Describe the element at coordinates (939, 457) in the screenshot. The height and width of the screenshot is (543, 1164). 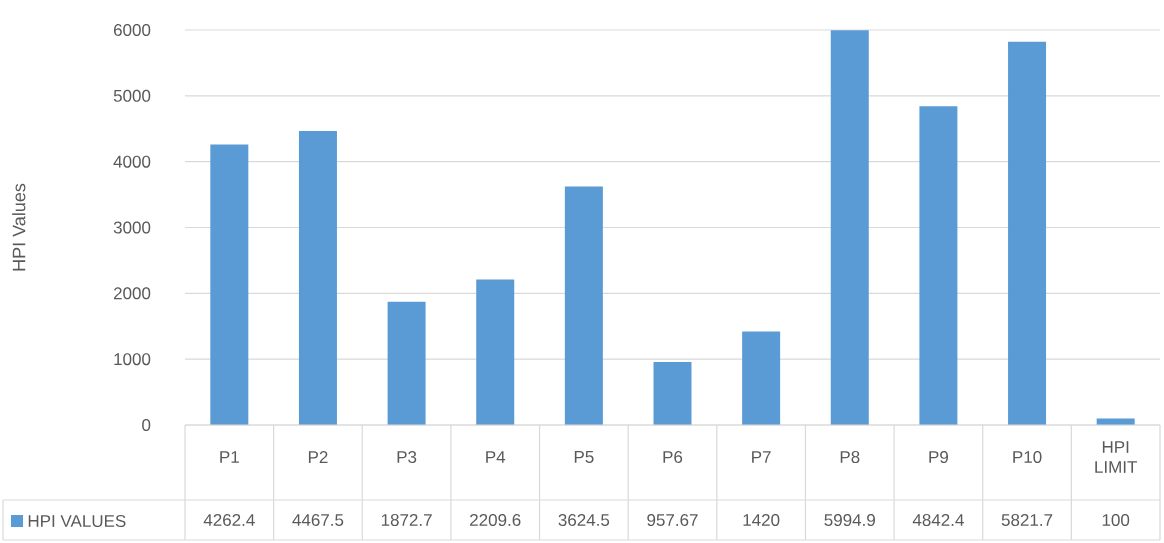
I see `x-tick-label: P9` at that location.